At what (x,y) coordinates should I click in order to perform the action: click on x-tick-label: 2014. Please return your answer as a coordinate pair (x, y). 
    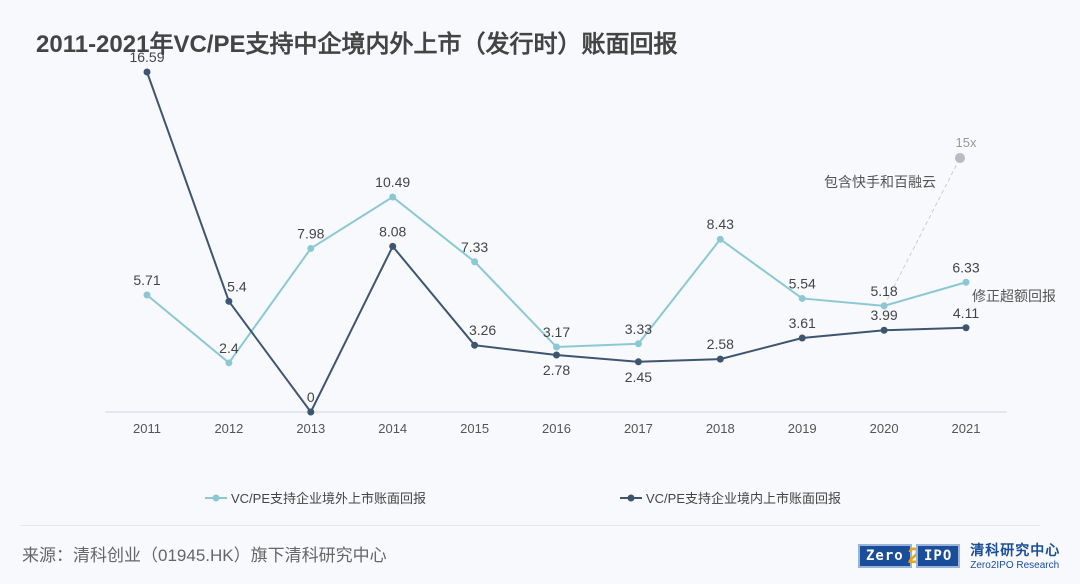
    Looking at the image, I should click on (392, 428).